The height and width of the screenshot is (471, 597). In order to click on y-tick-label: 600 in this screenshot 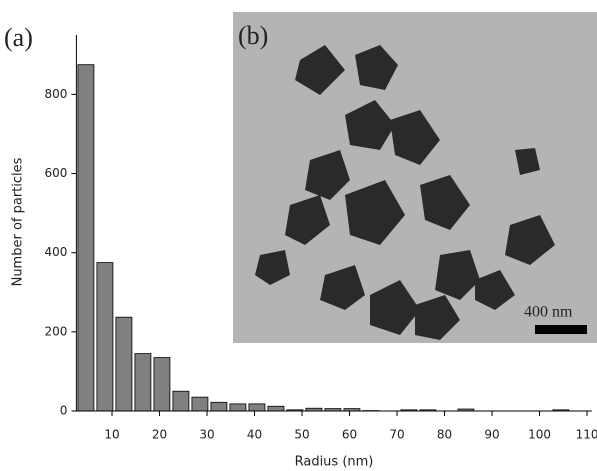, I will do `click(55, 173)`.